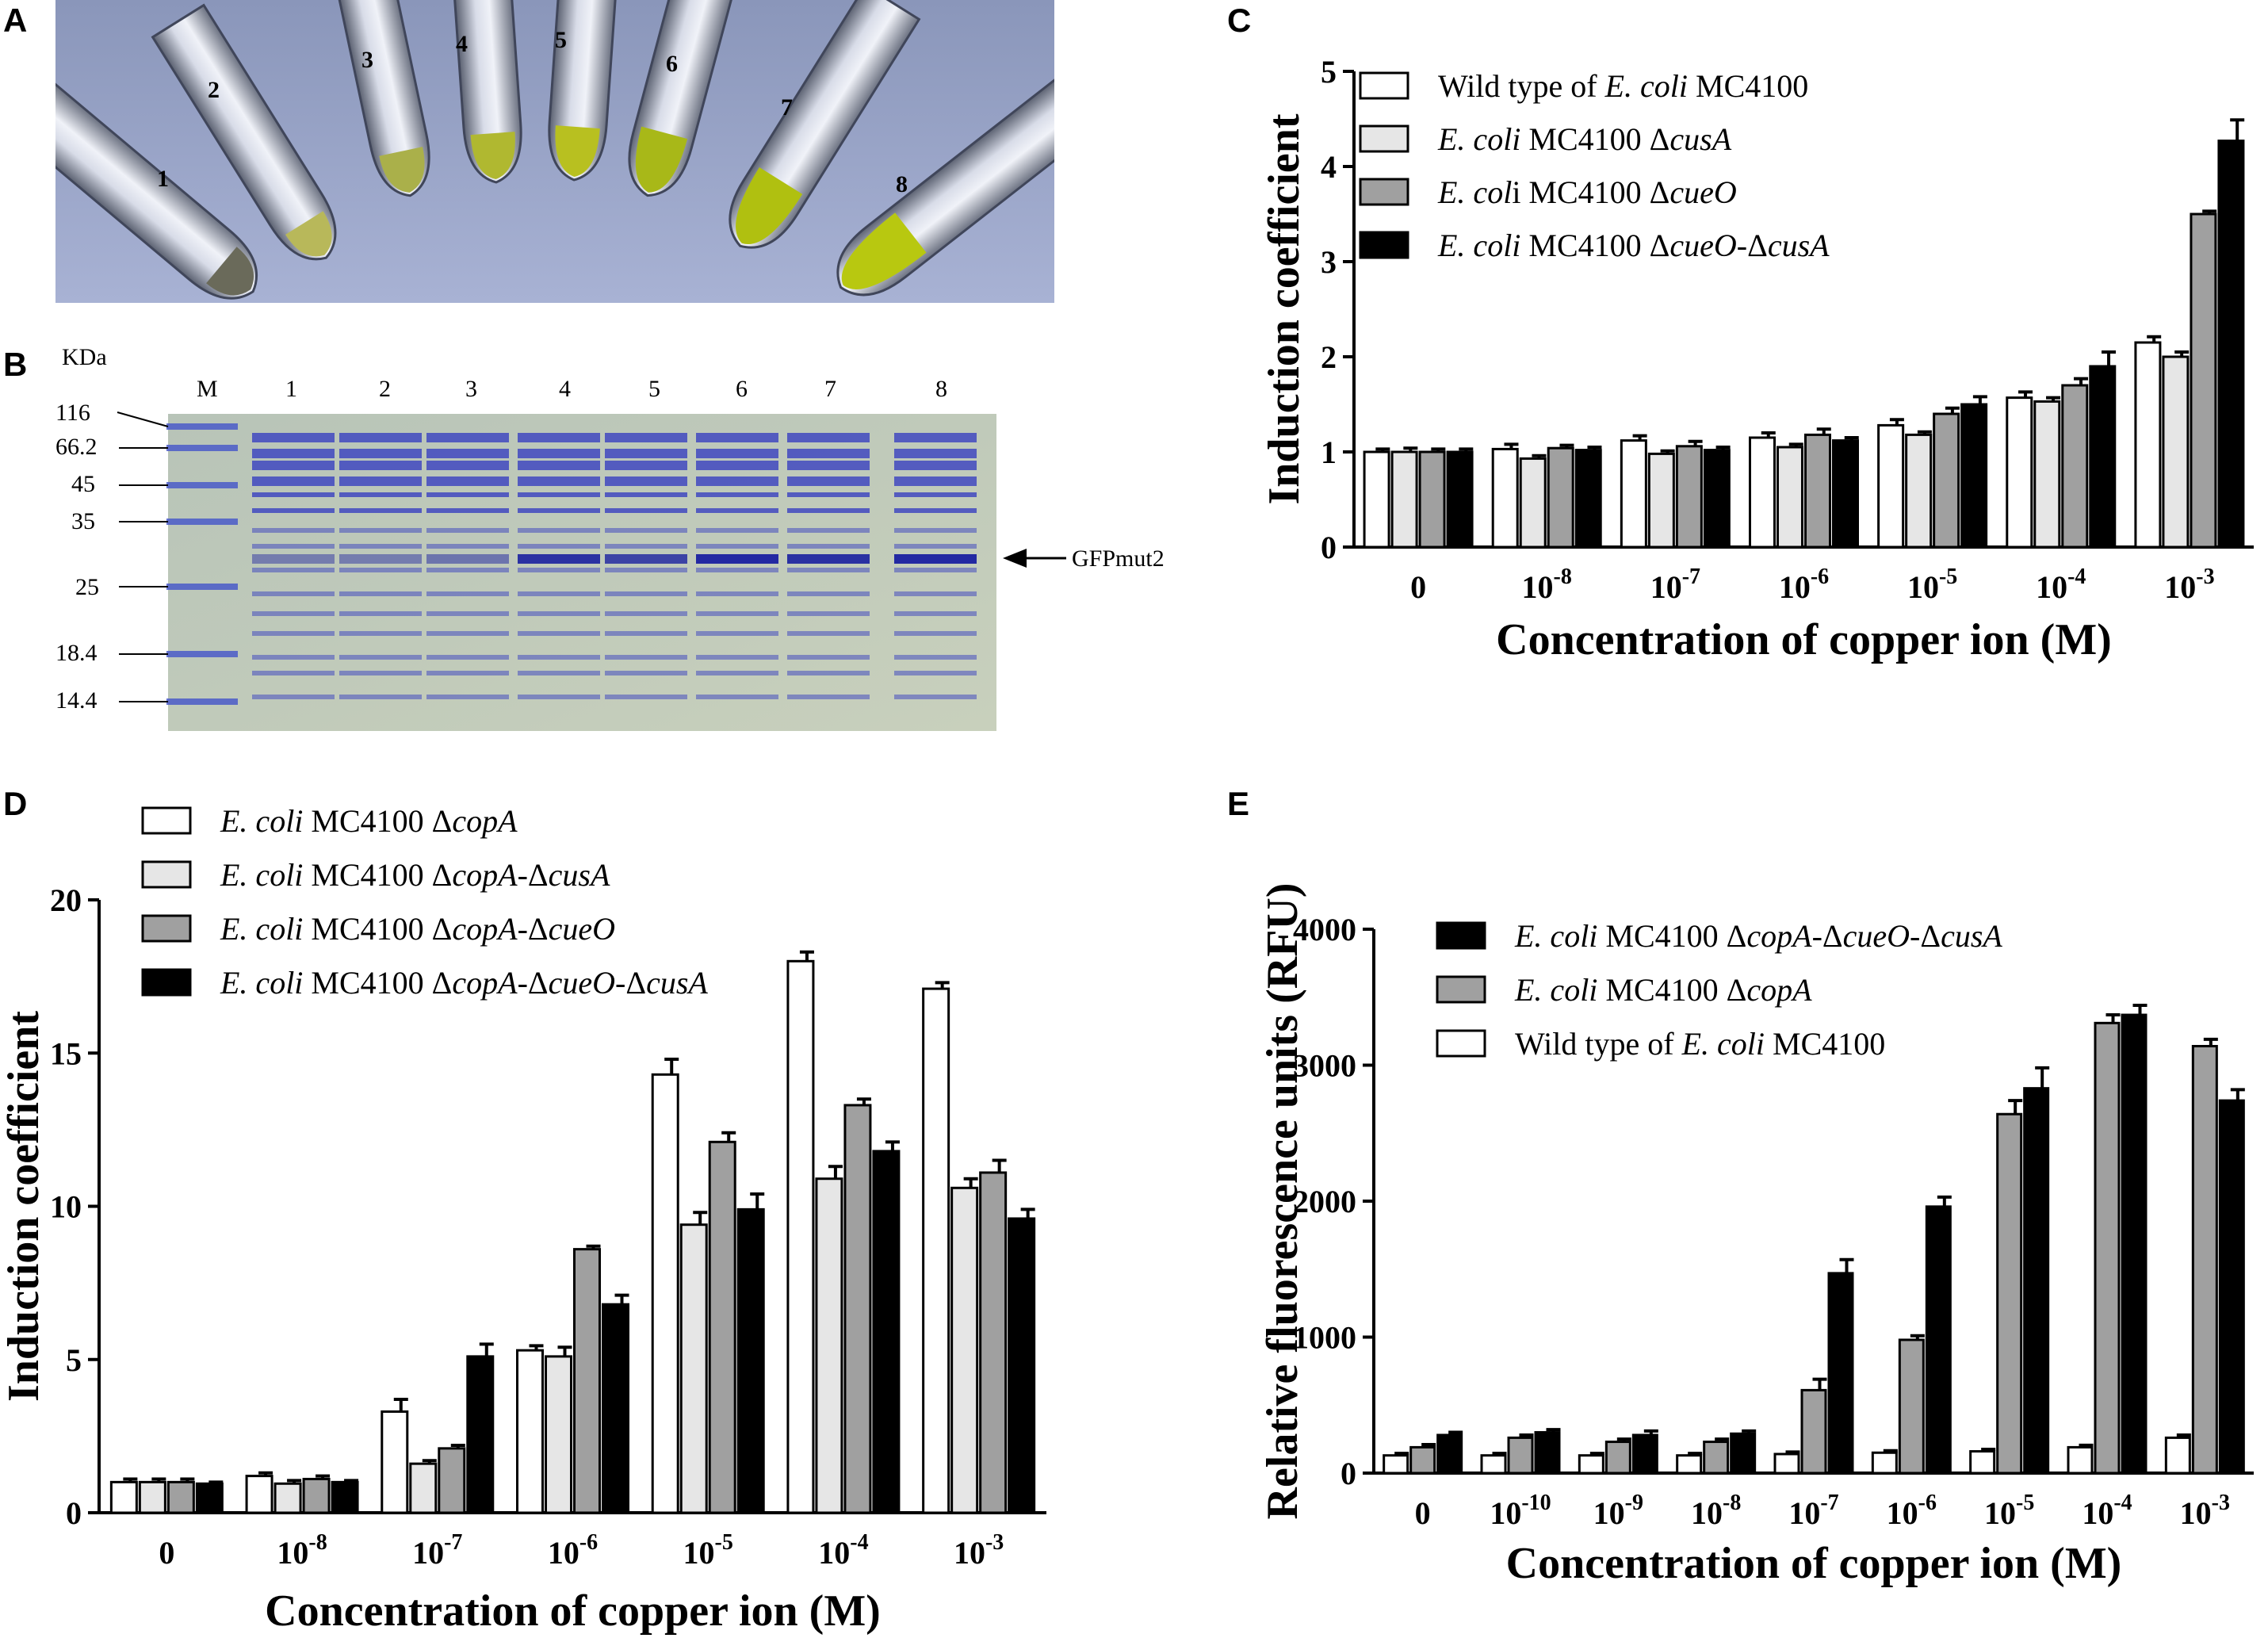  What do you see at coordinates (1932, 584) in the screenshot?
I see `x-tick-label: 10⁻⁵` at bounding box center [1932, 584].